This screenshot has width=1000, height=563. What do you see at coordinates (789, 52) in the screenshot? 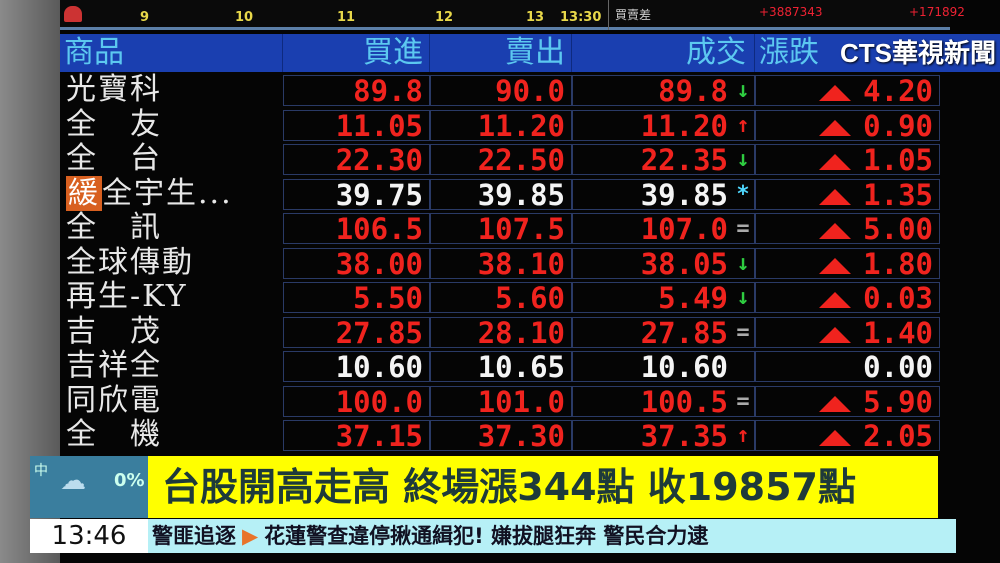
I see `header-change: 漲跌` at bounding box center [789, 52].